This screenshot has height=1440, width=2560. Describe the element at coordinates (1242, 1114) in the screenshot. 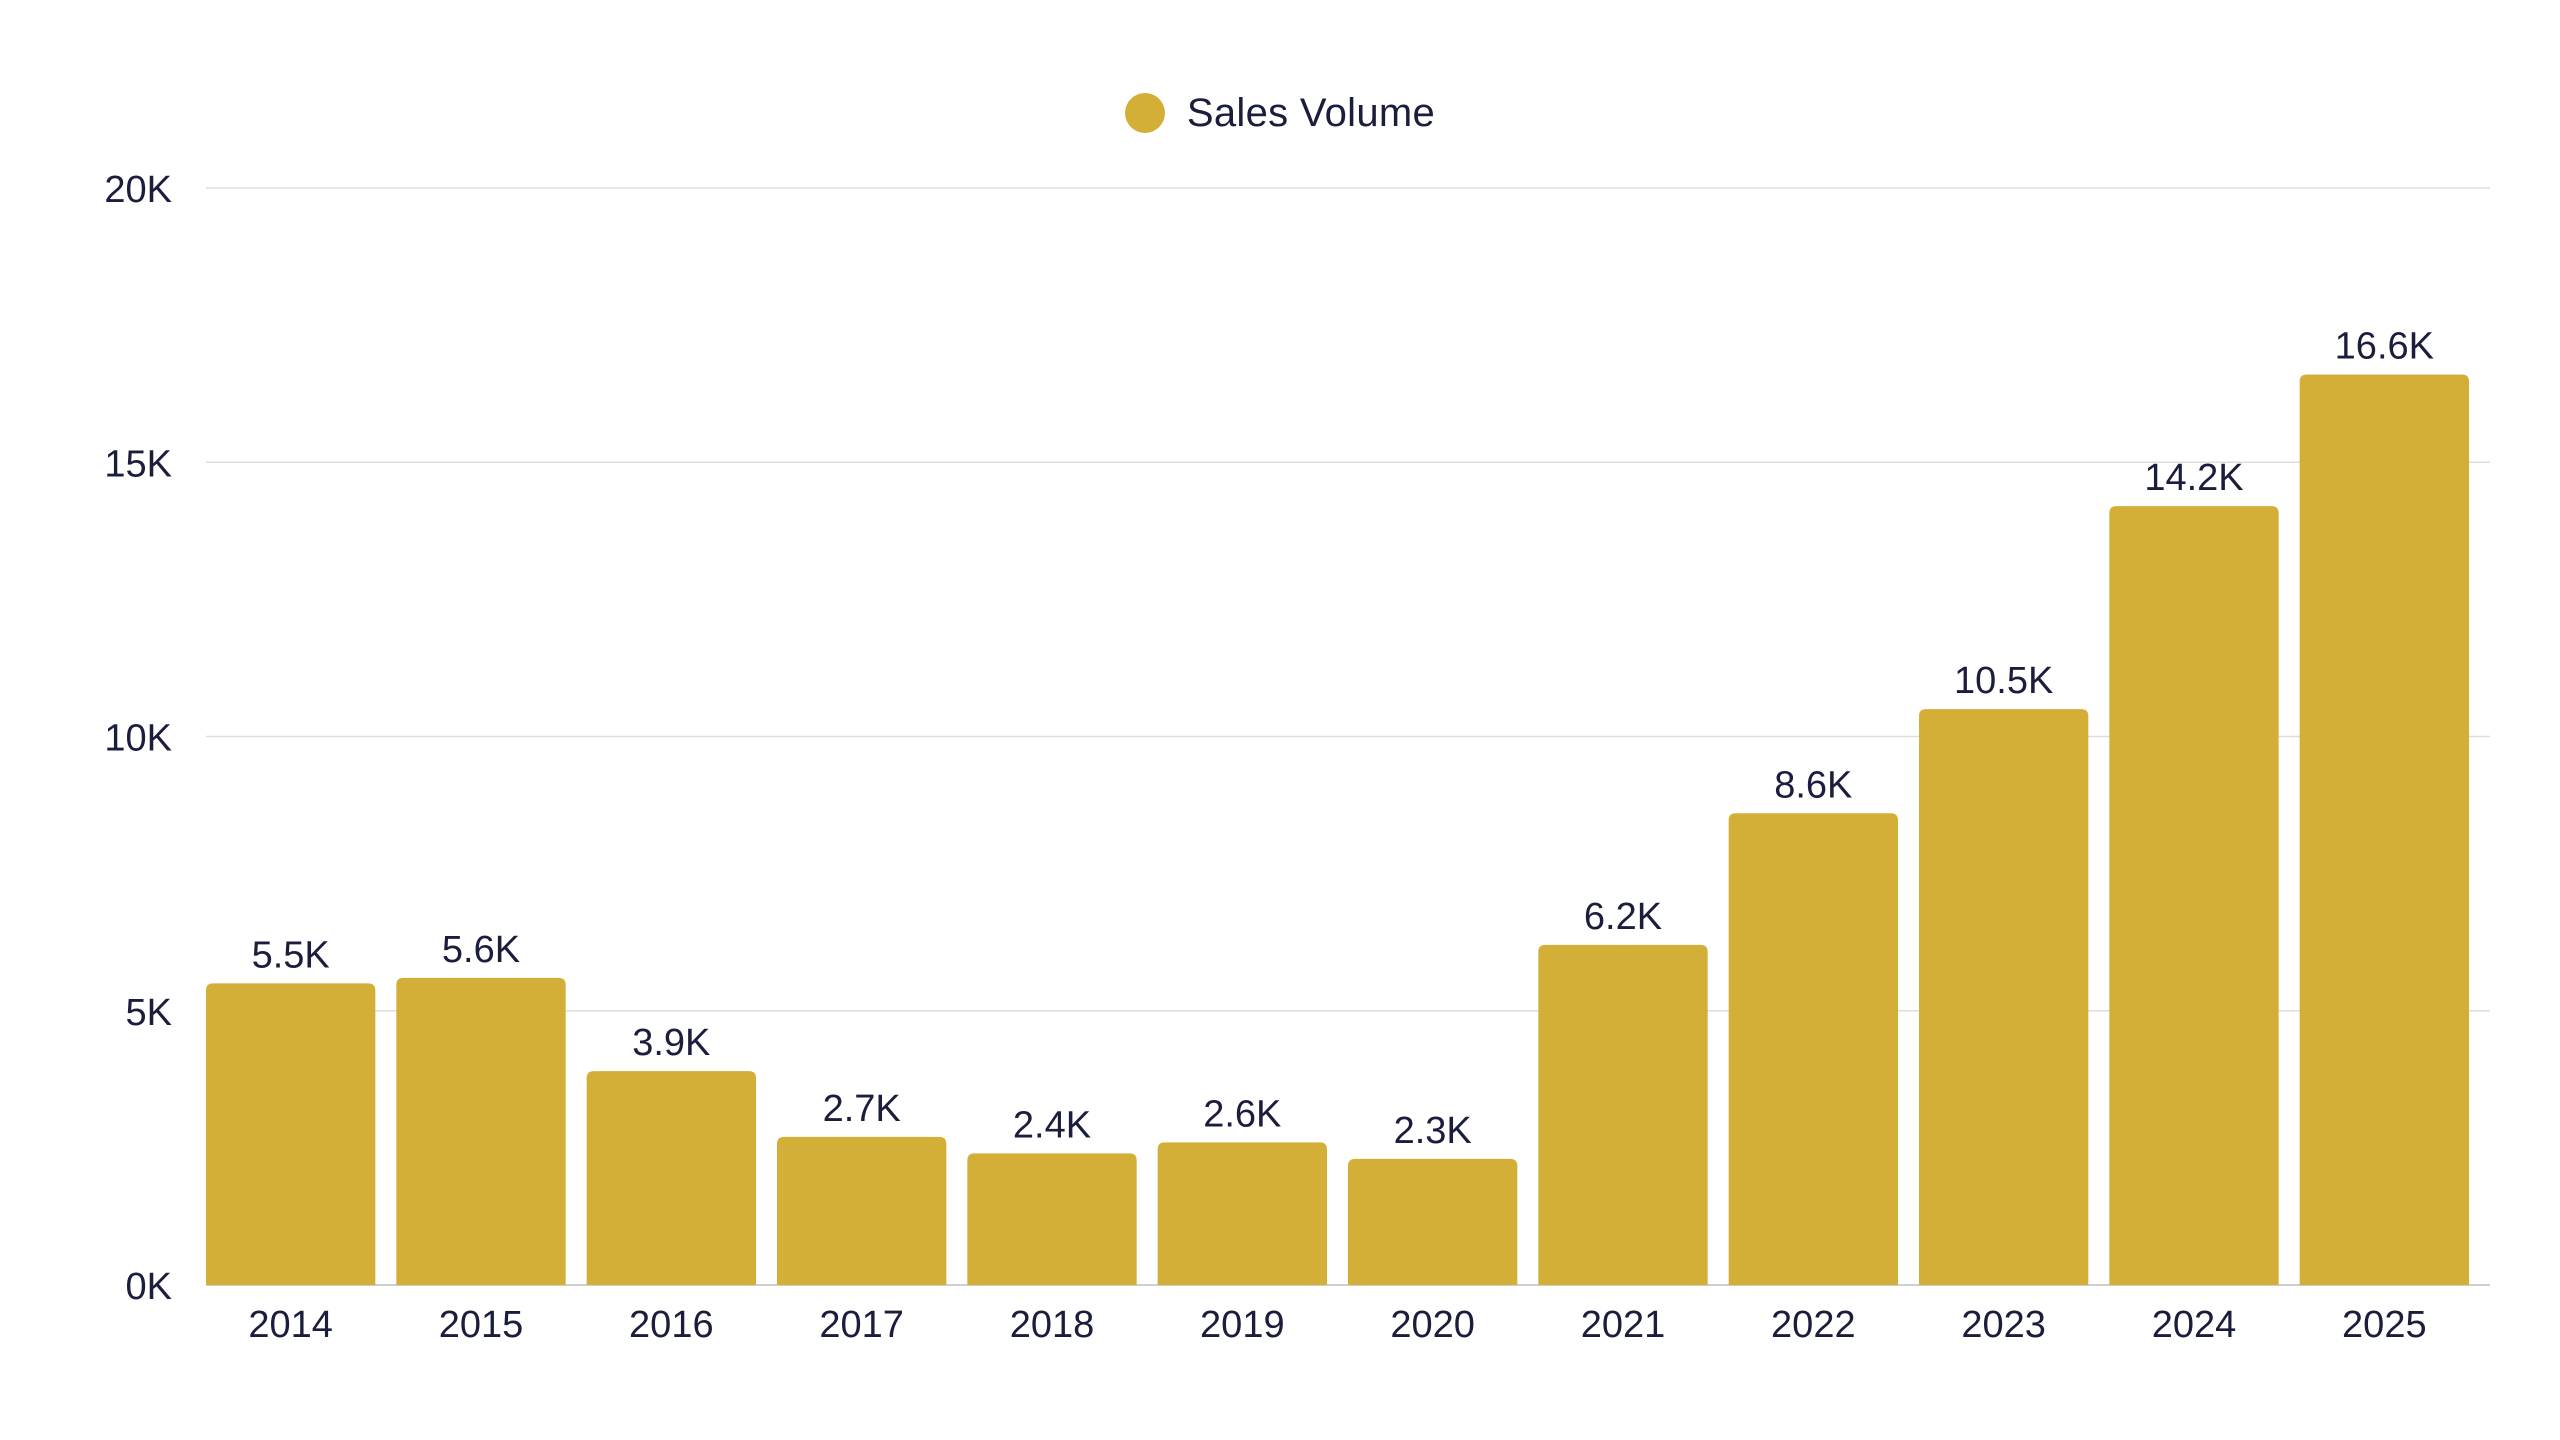

I see `data-label-2019: 2.6K` at that location.